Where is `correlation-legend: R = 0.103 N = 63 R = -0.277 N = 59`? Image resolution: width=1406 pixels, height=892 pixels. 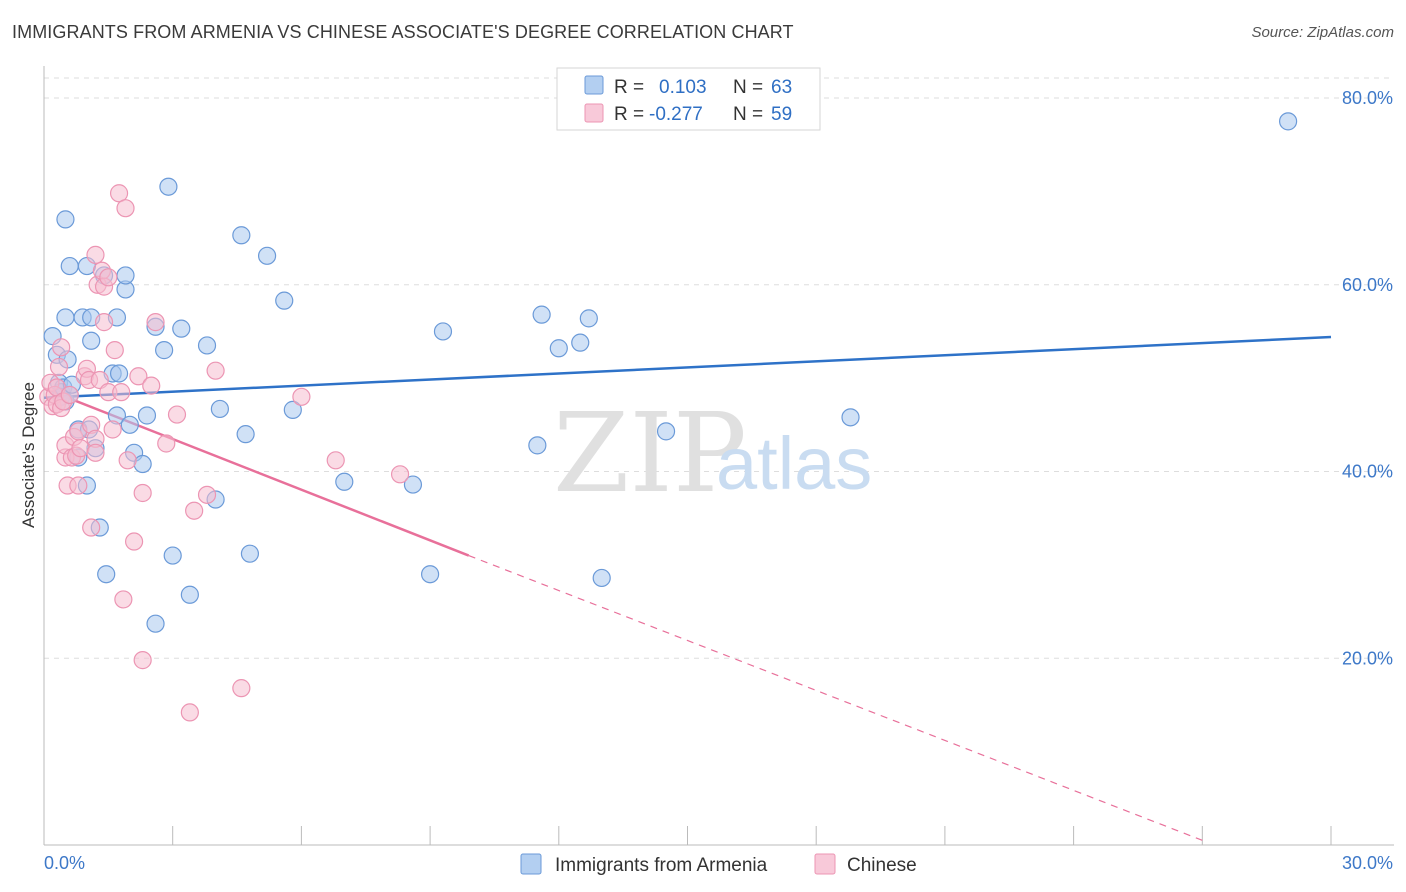
correlation-legend: R = 0.103 N = 63 R = -0.277 N = 59 is located at coordinates (688, 99).